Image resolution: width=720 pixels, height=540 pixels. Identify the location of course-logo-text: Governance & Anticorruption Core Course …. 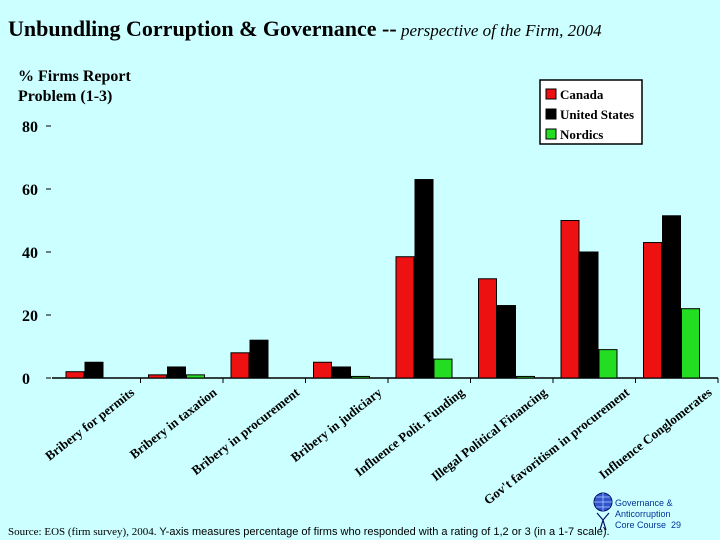
(648, 514).